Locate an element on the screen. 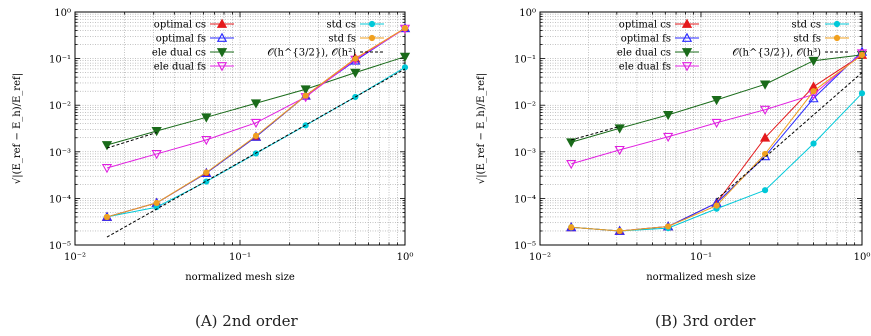 This screenshot has width=871, height=336. series--h-3-2-h- is located at coordinates (717, 136).